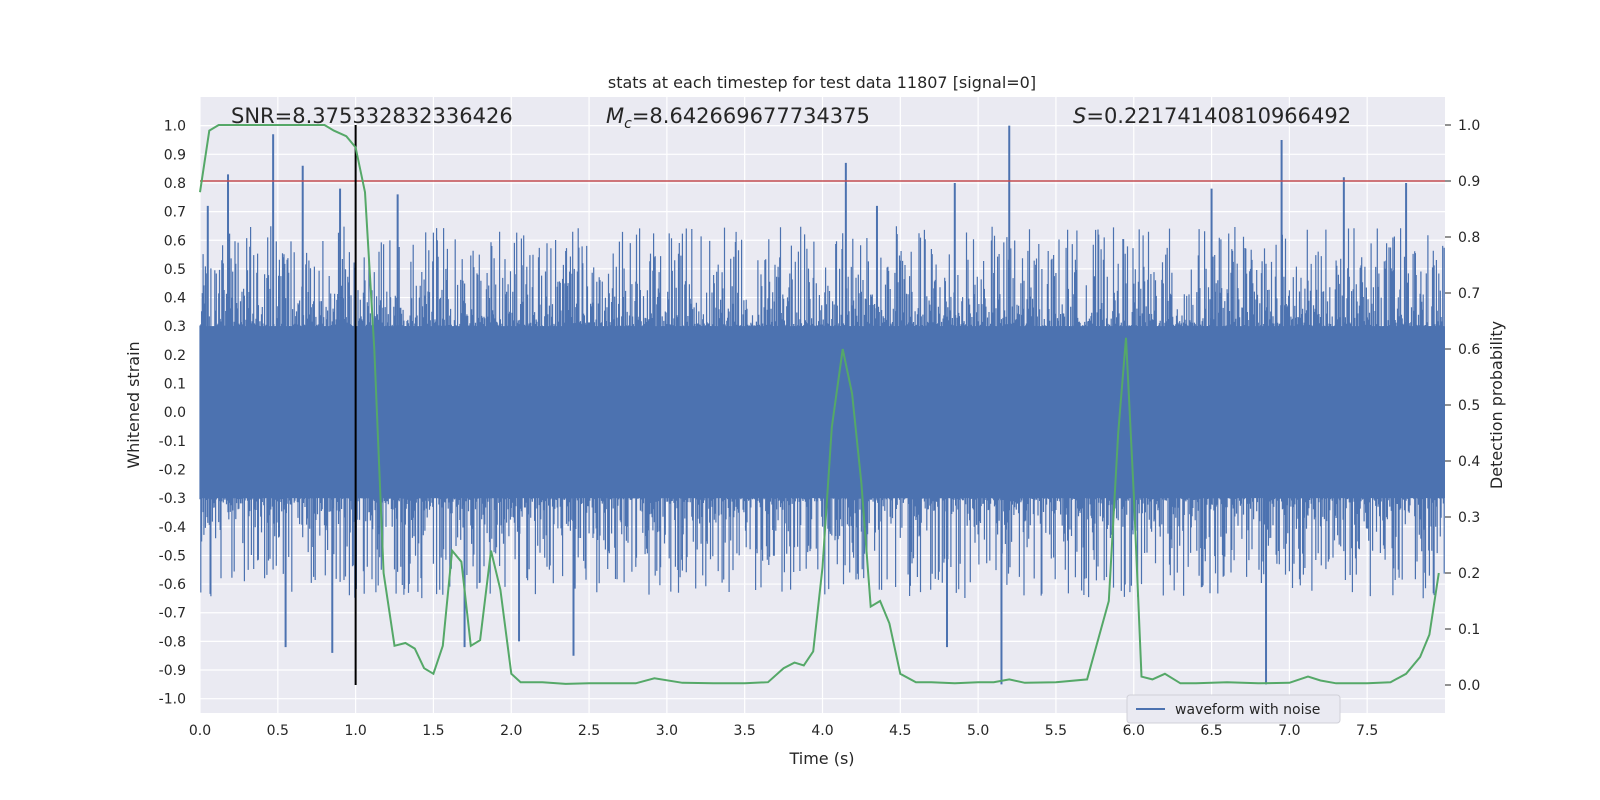  Describe the element at coordinates (1469, 294) in the screenshot. I see `y2-tick-label: 0.7` at that location.